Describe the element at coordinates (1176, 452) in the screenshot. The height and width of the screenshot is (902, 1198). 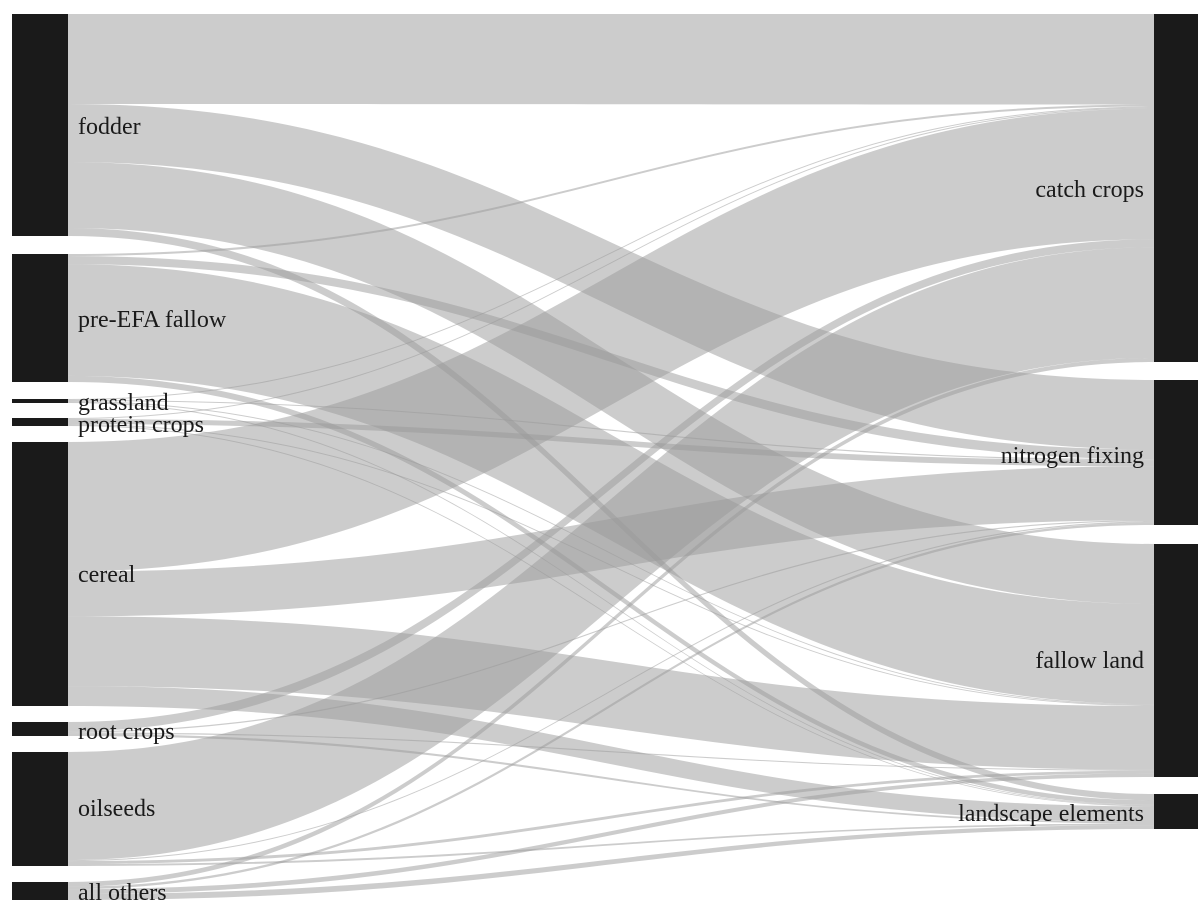
I see `target-node-nitrogen-fixing` at that location.